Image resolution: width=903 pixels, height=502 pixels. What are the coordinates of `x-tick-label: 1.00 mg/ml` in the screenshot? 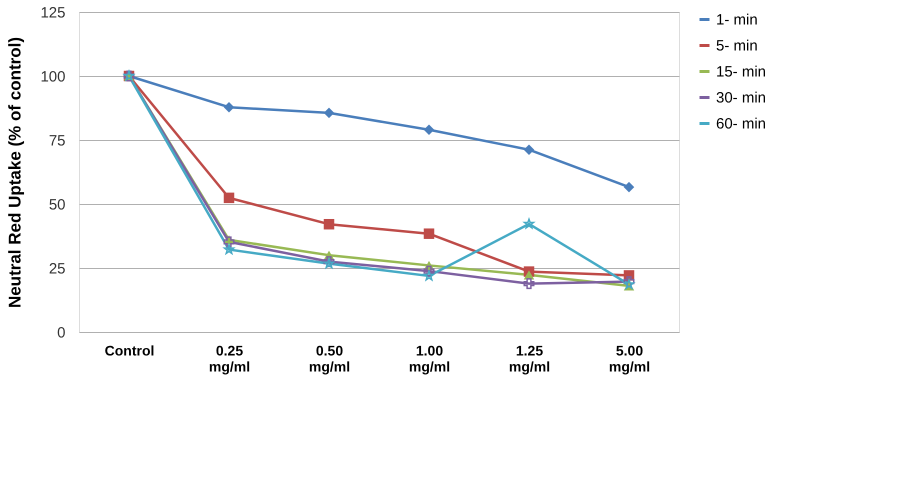 It's located at (429, 358).